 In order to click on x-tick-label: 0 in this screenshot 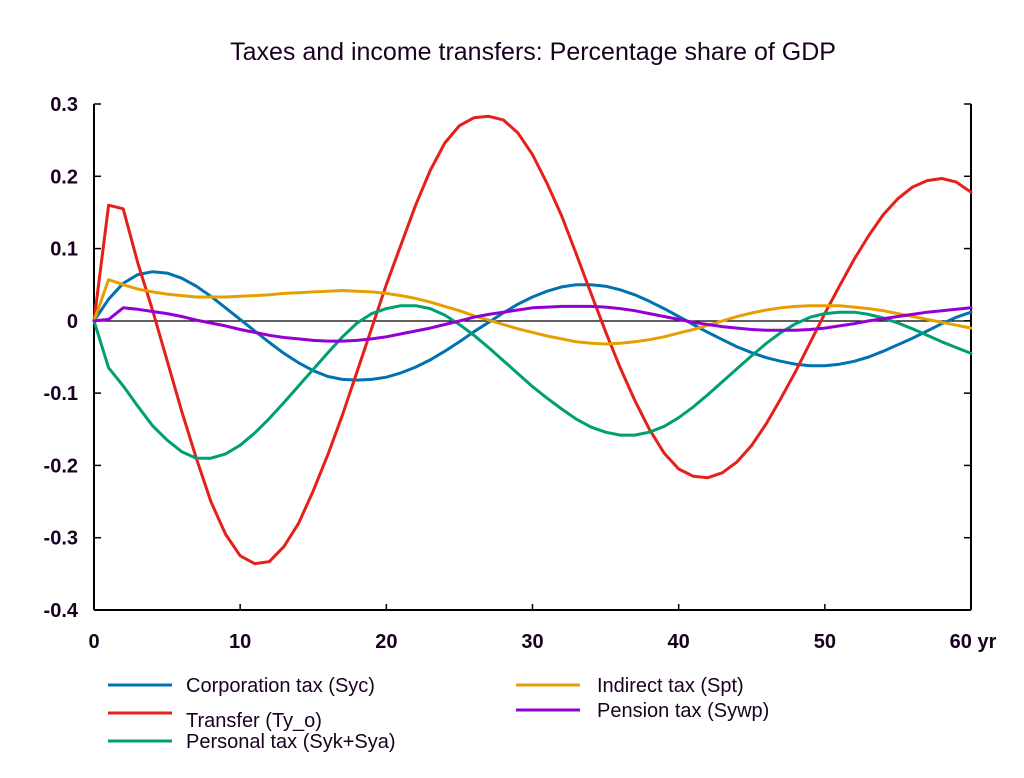, I will do `click(93, 642)`.